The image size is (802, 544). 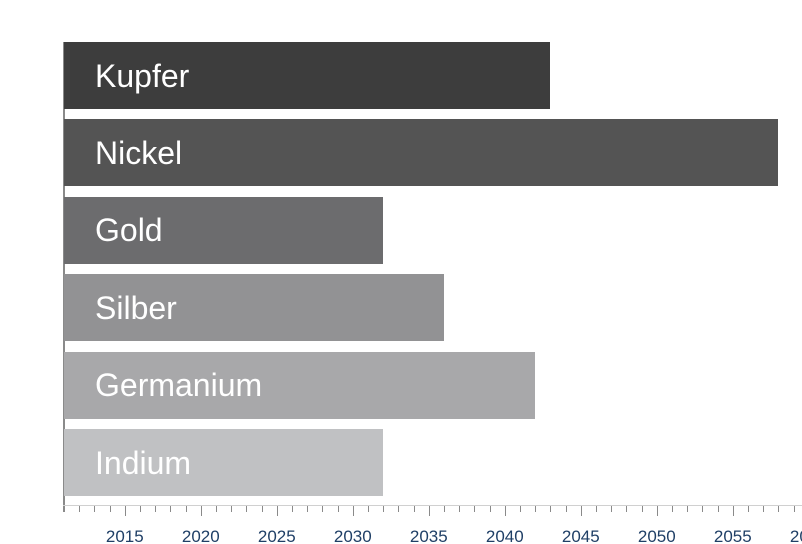 What do you see at coordinates (656, 535) in the screenshot?
I see `x-tick-label: 2050` at bounding box center [656, 535].